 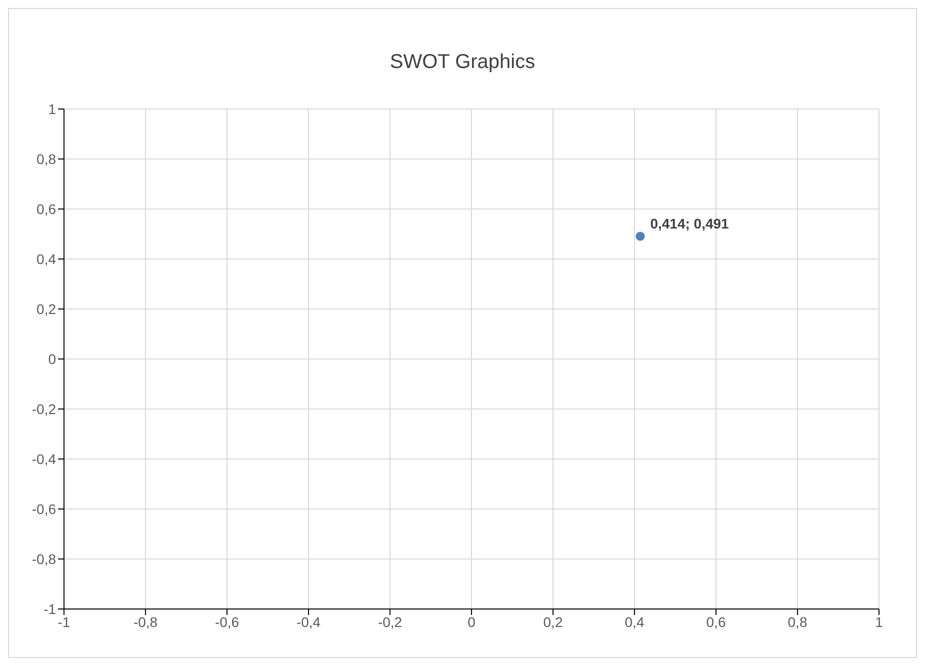 What do you see at coordinates (145, 622) in the screenshot?
I see `x-tick-label: -0,8` at bounding box center [145, 622].